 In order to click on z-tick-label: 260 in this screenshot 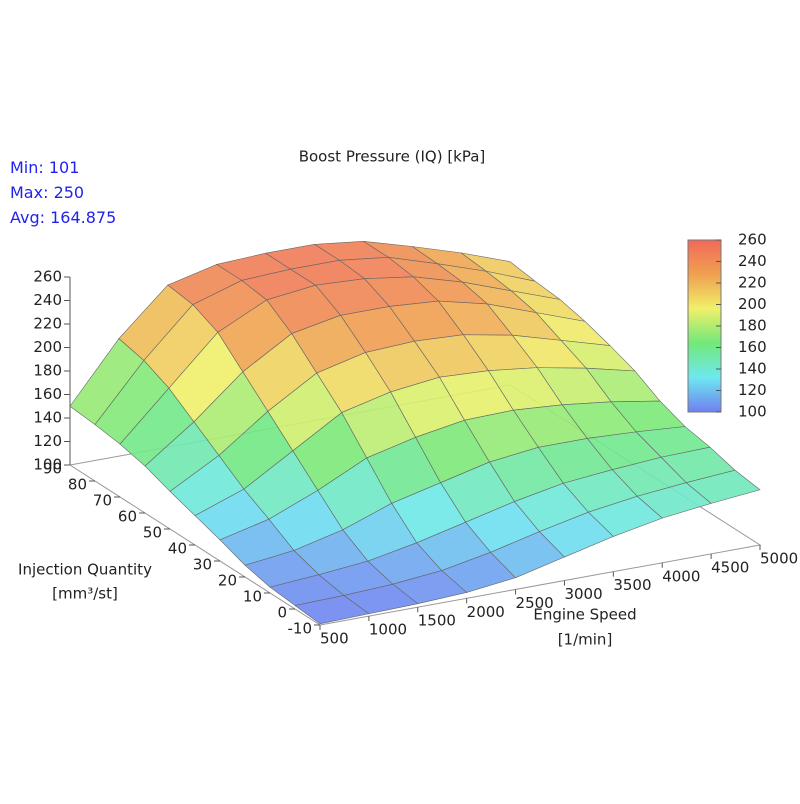, I will do `click(47, 277)`.